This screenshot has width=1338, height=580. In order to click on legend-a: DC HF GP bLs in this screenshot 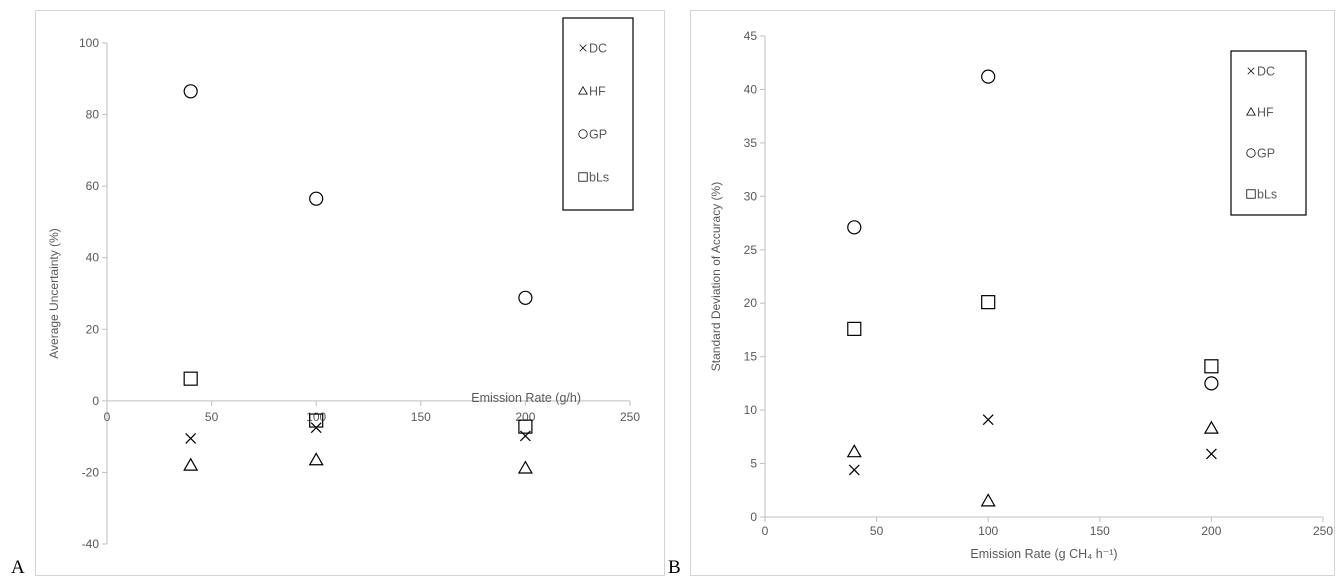, I will do `click(598, 114)`.